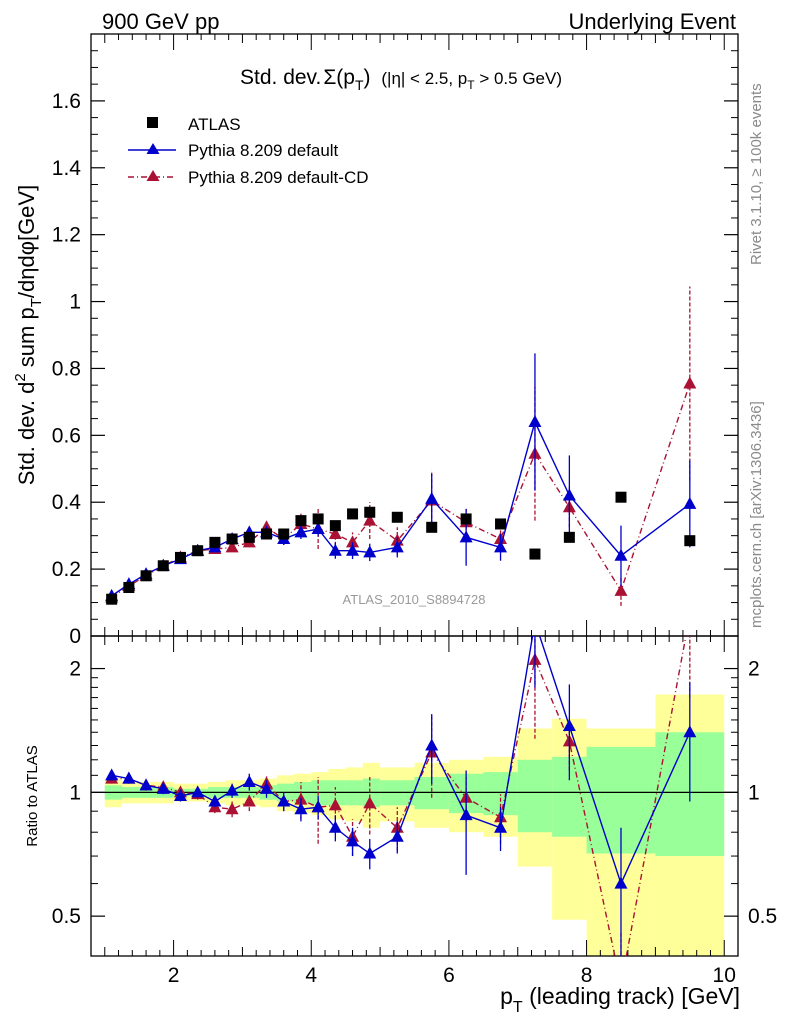 Image resolution: width=786 pixels, height=1024 pixels. What do you see at coordinates (66, 235) in the screenshot?
I see `main-y-tick-label: 1.2` at bounding box center [66, 235].